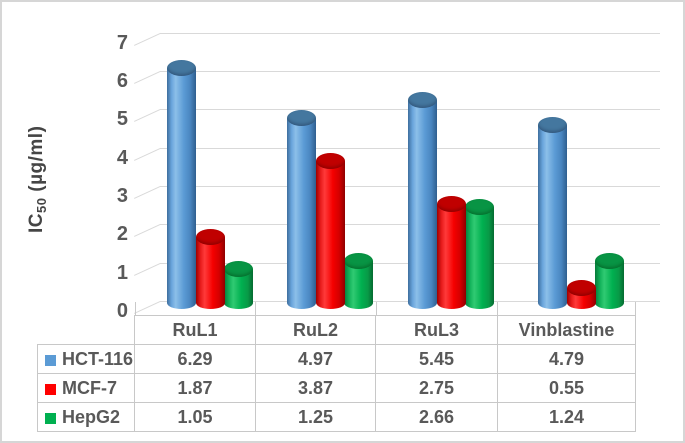 The image size is (685, 443). Describe the element at coordinates (436, 388) in the screenshot. I see `value-cell: 2.75` at that location.